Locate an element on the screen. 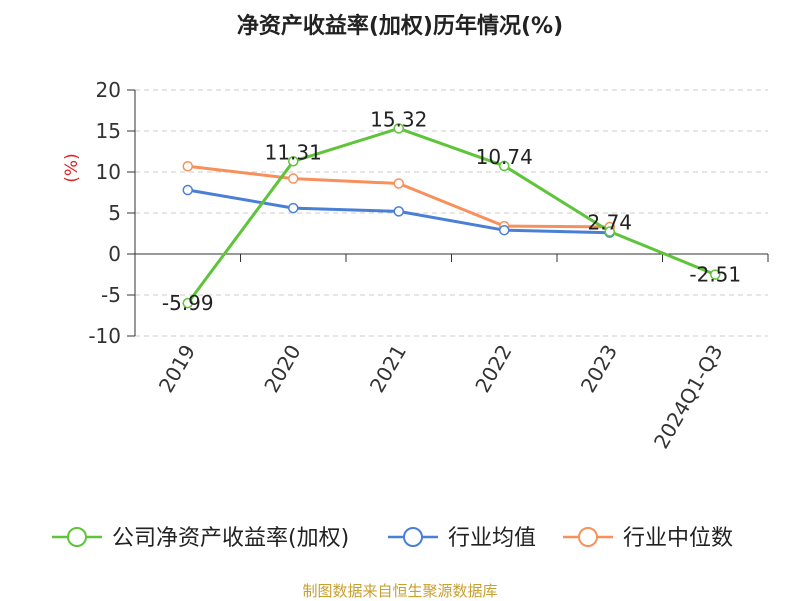 Image resolution: width=800 pixels, height=601 pixels. y-tick-label: -10 is located at coordinates (104, 336).